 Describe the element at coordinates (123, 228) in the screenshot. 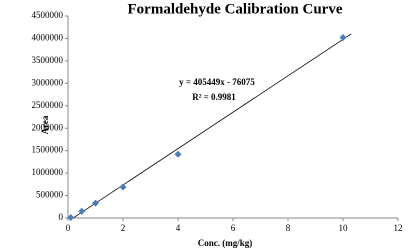

I see `x-tick-label: 2` at that location.